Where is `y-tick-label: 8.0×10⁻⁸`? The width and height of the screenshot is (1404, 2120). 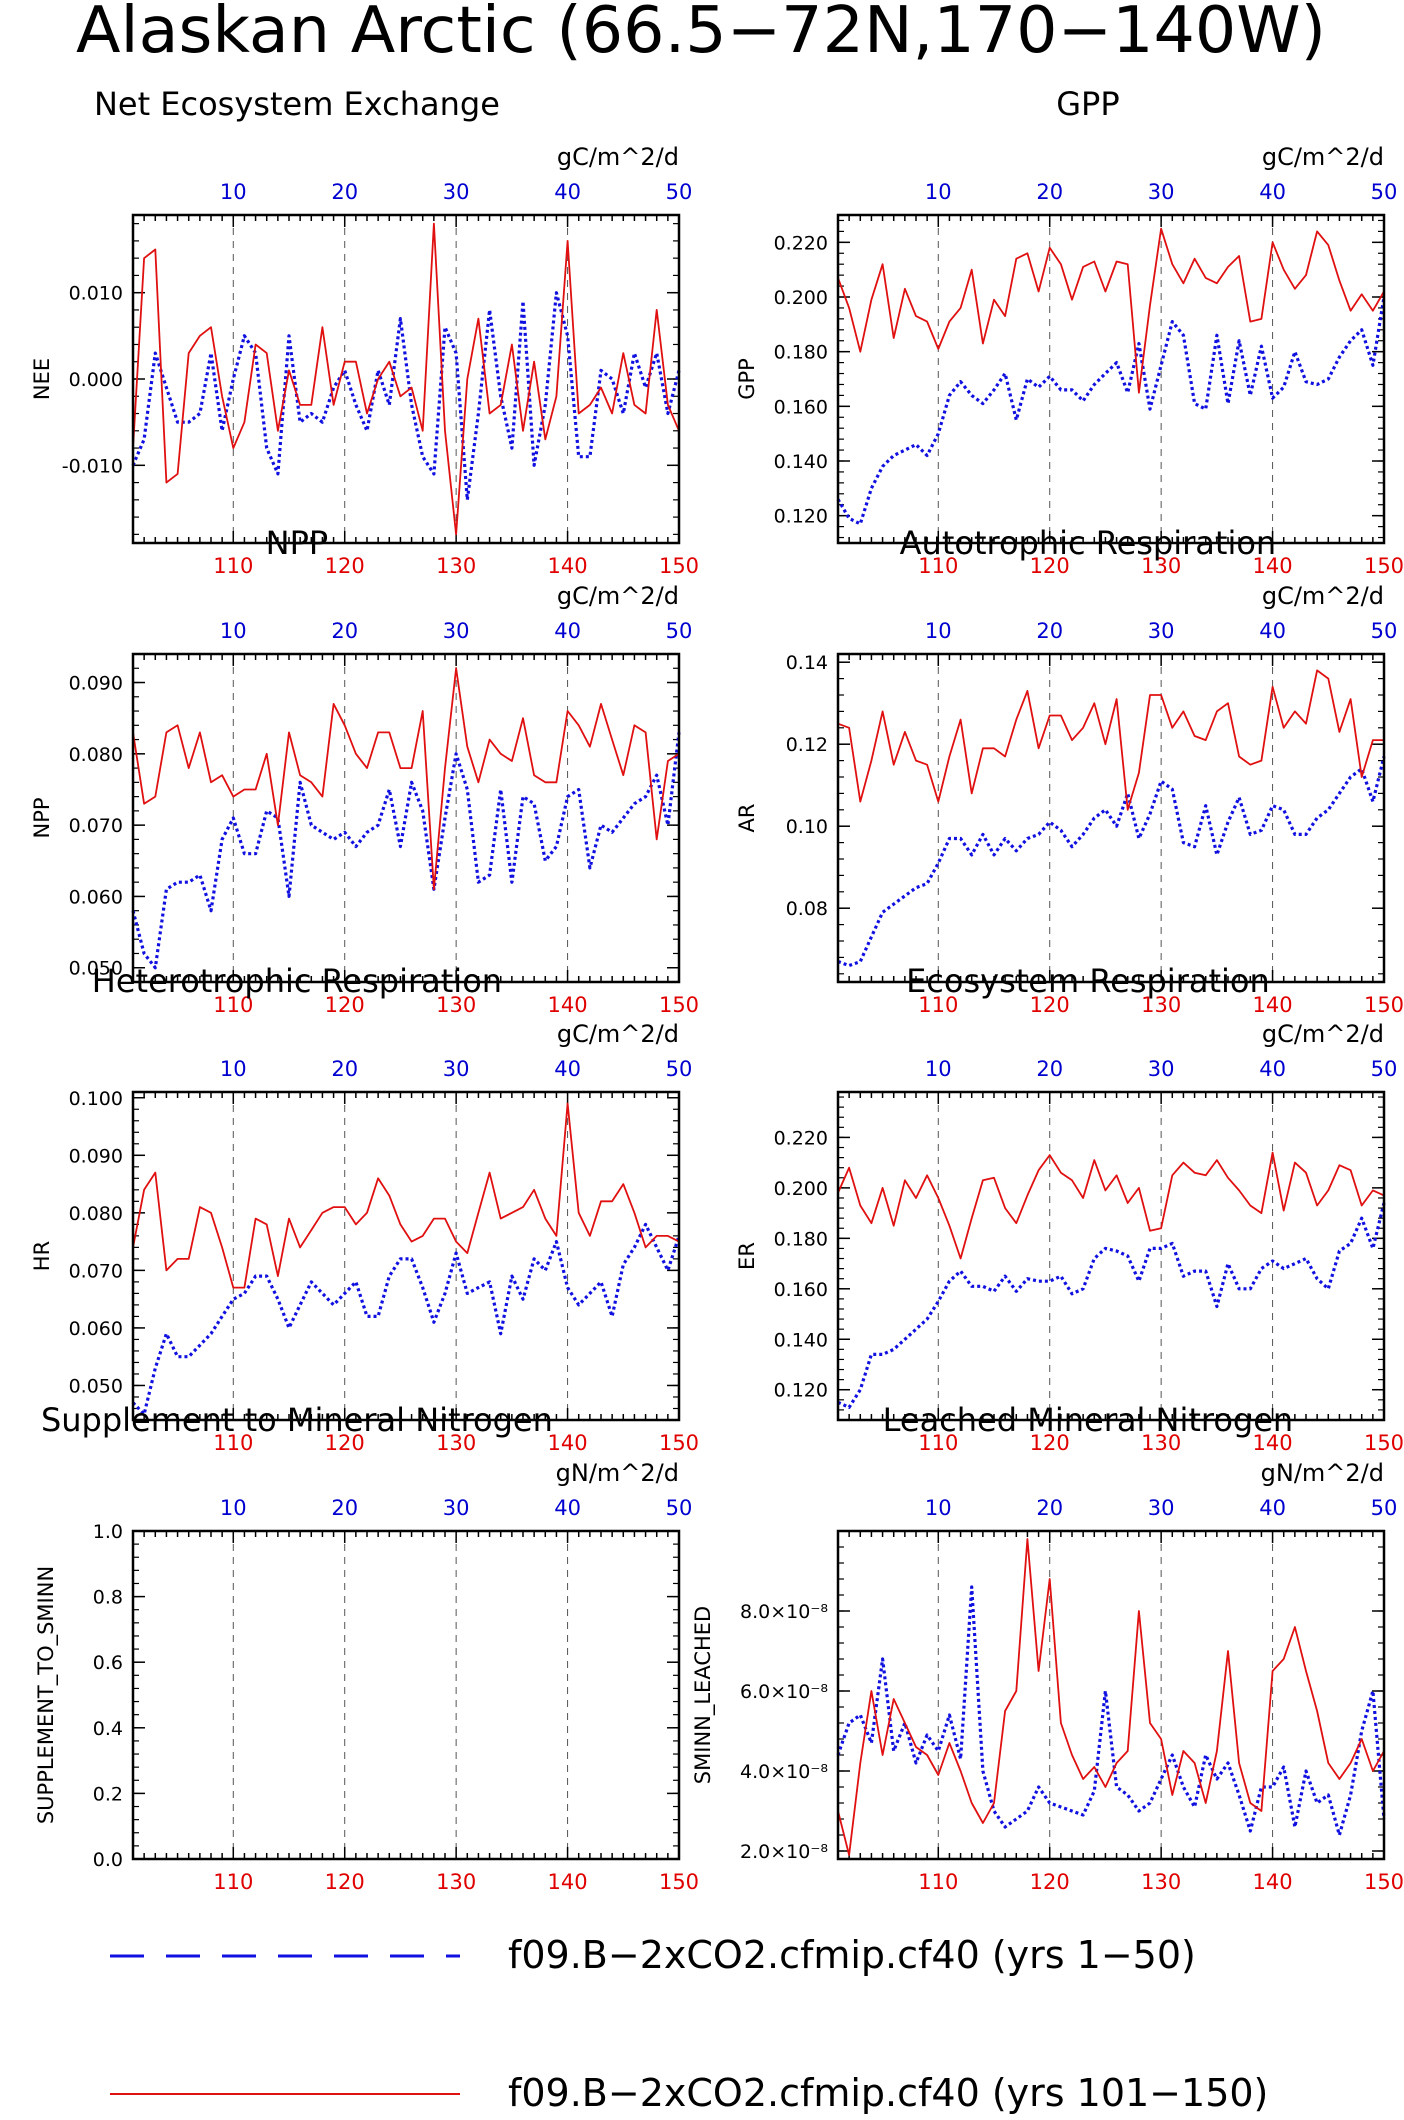
y-tick-label: 8.0×10⁻⁸ is located at coordinates (784, 1612).